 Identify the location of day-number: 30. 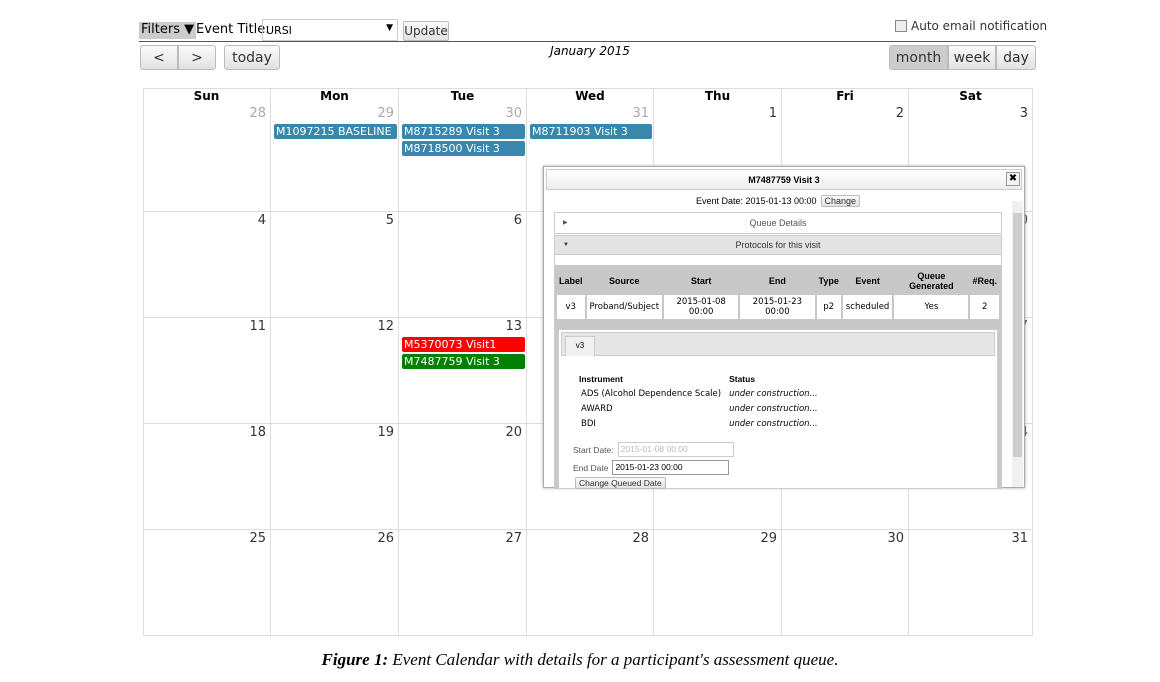
(513, 113).